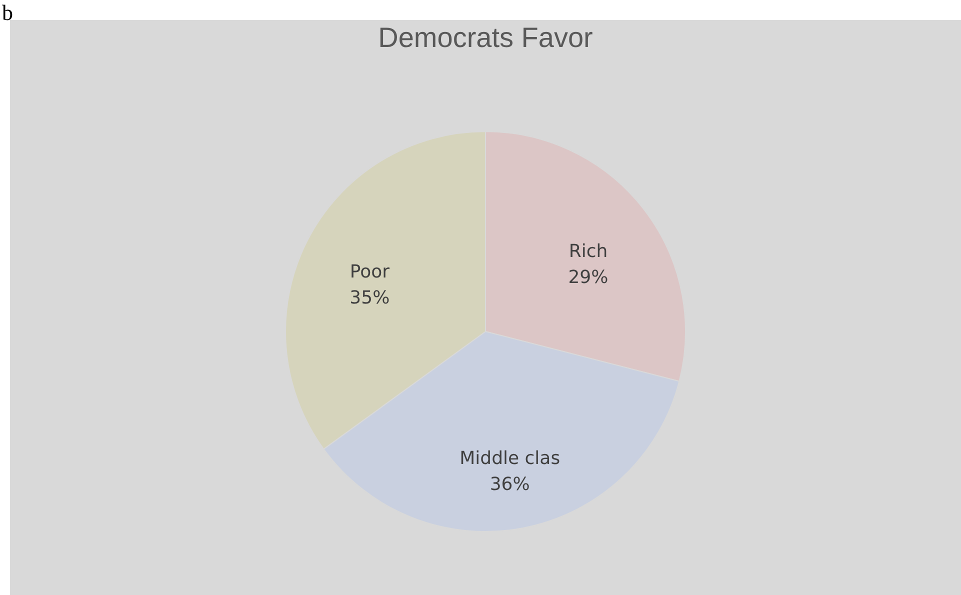 This screenshot has width=961, height=595. What do you see at coordinates (588, 277) in the screenshot?
I see `data-label: 29%` at bounding box center [588, 277].